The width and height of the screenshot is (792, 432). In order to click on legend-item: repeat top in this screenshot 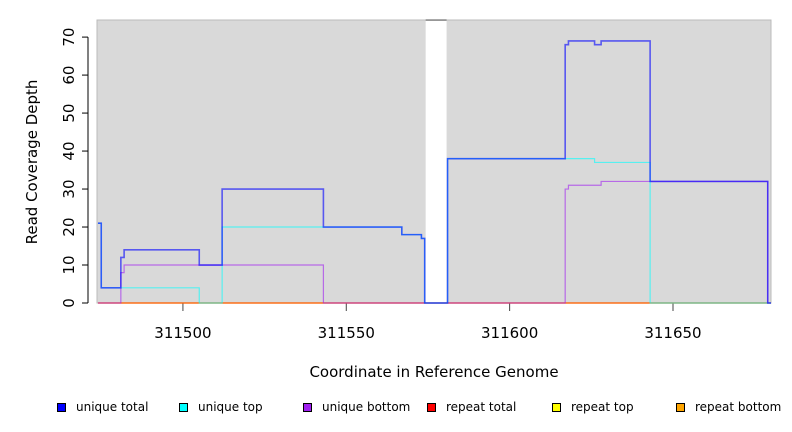, I will do `click(593, 407)`.